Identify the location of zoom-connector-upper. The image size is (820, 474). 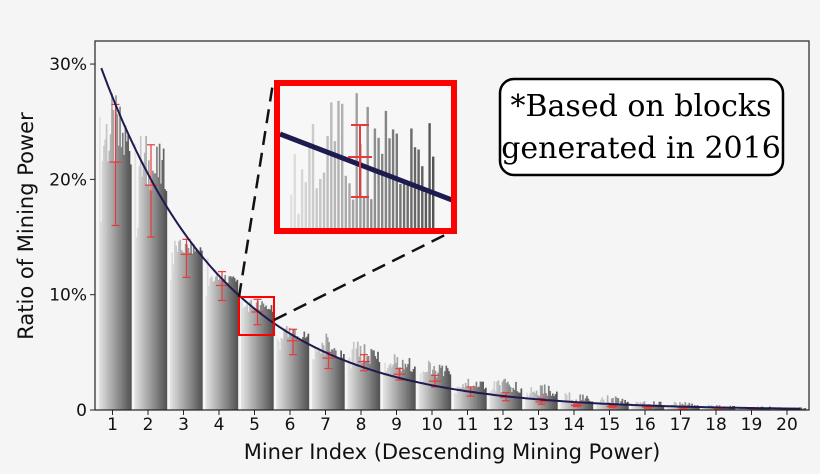
(256, 190).